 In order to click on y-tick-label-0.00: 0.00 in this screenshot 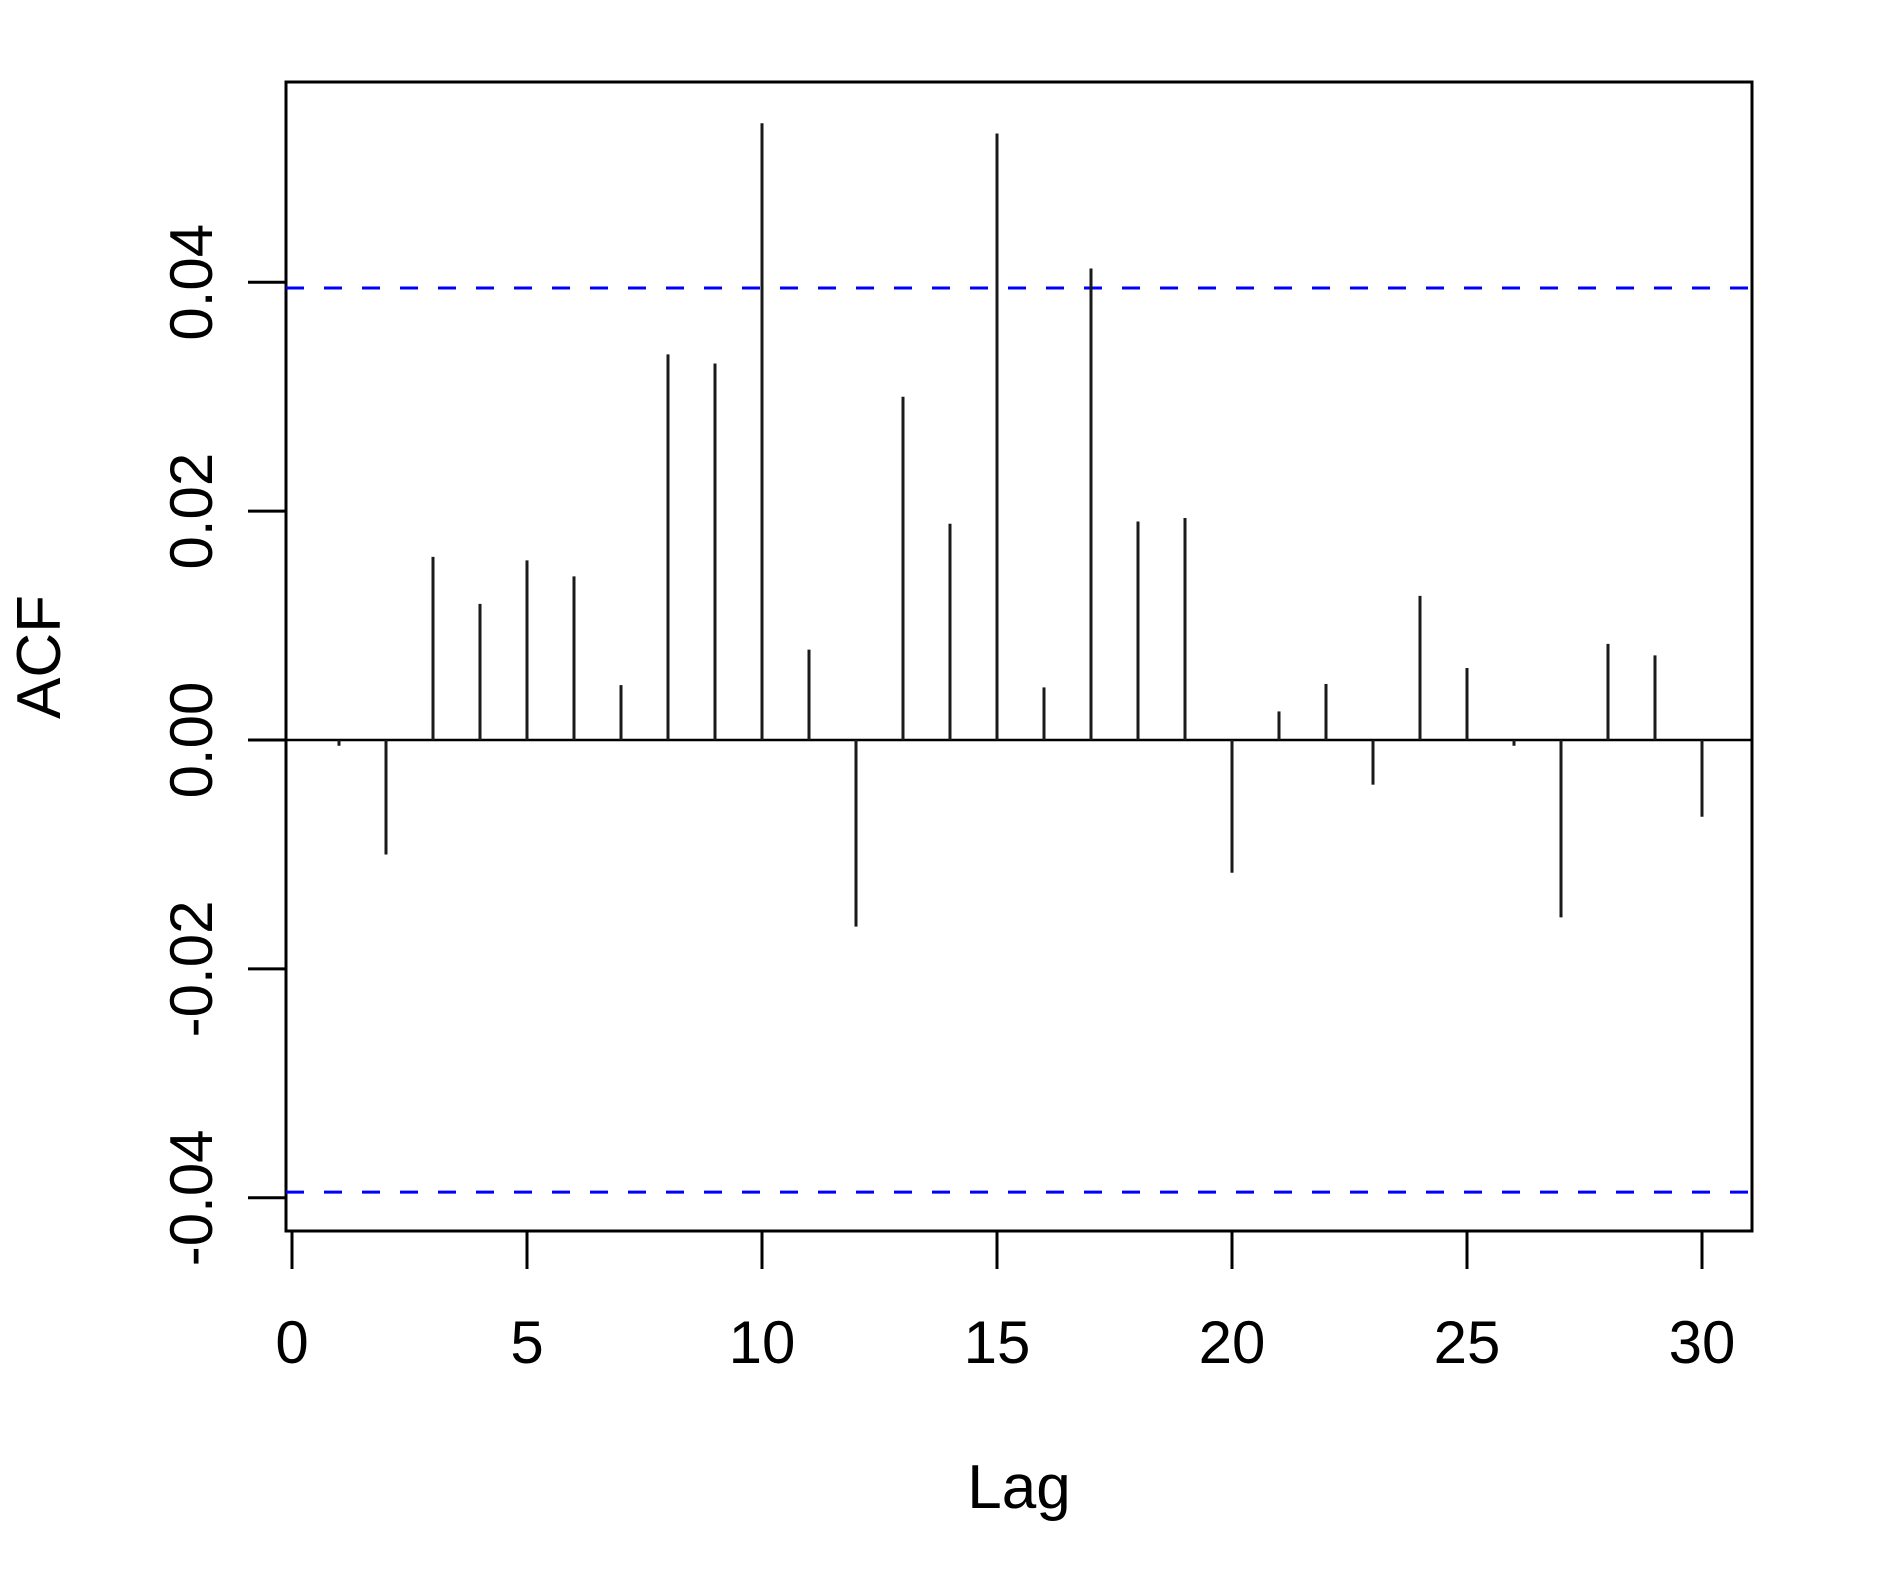, I will do `click(191, 740)`.